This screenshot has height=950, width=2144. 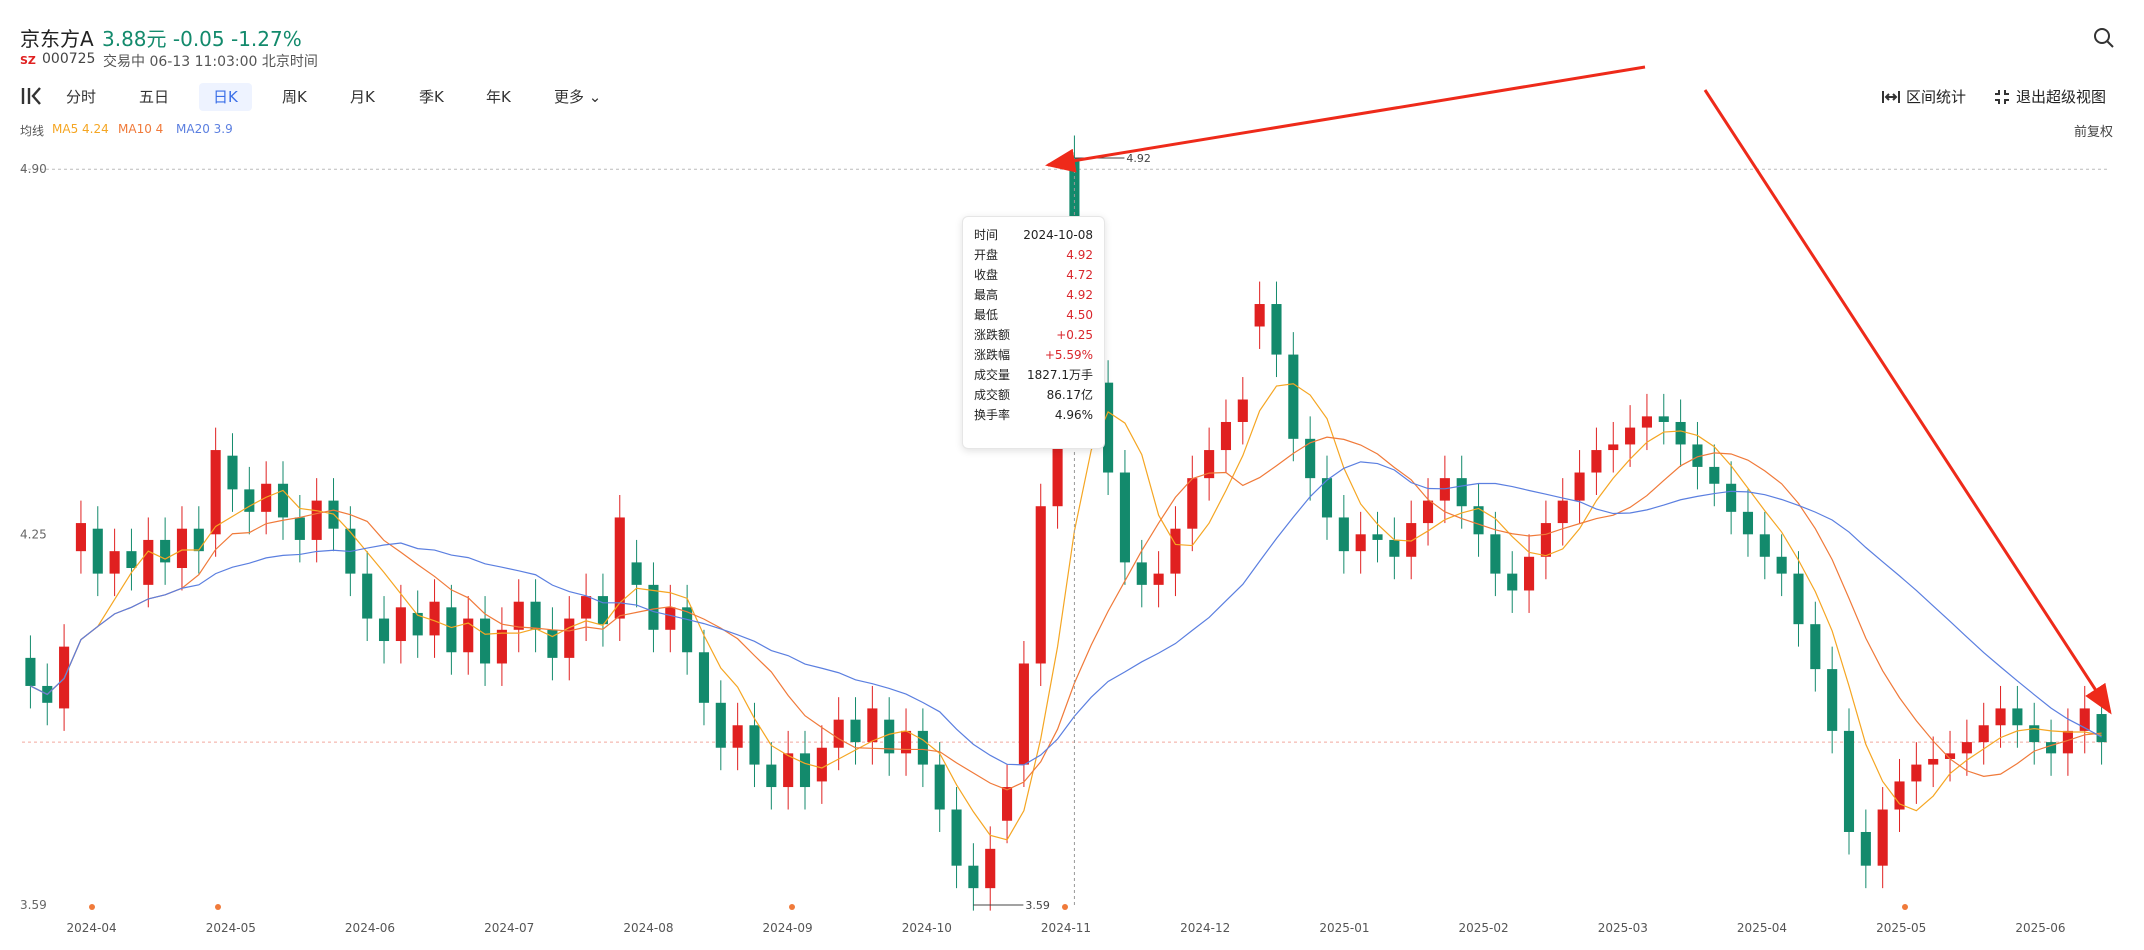 I want to click on tooltip-value: +0.25, so click(x=1074, y=335).